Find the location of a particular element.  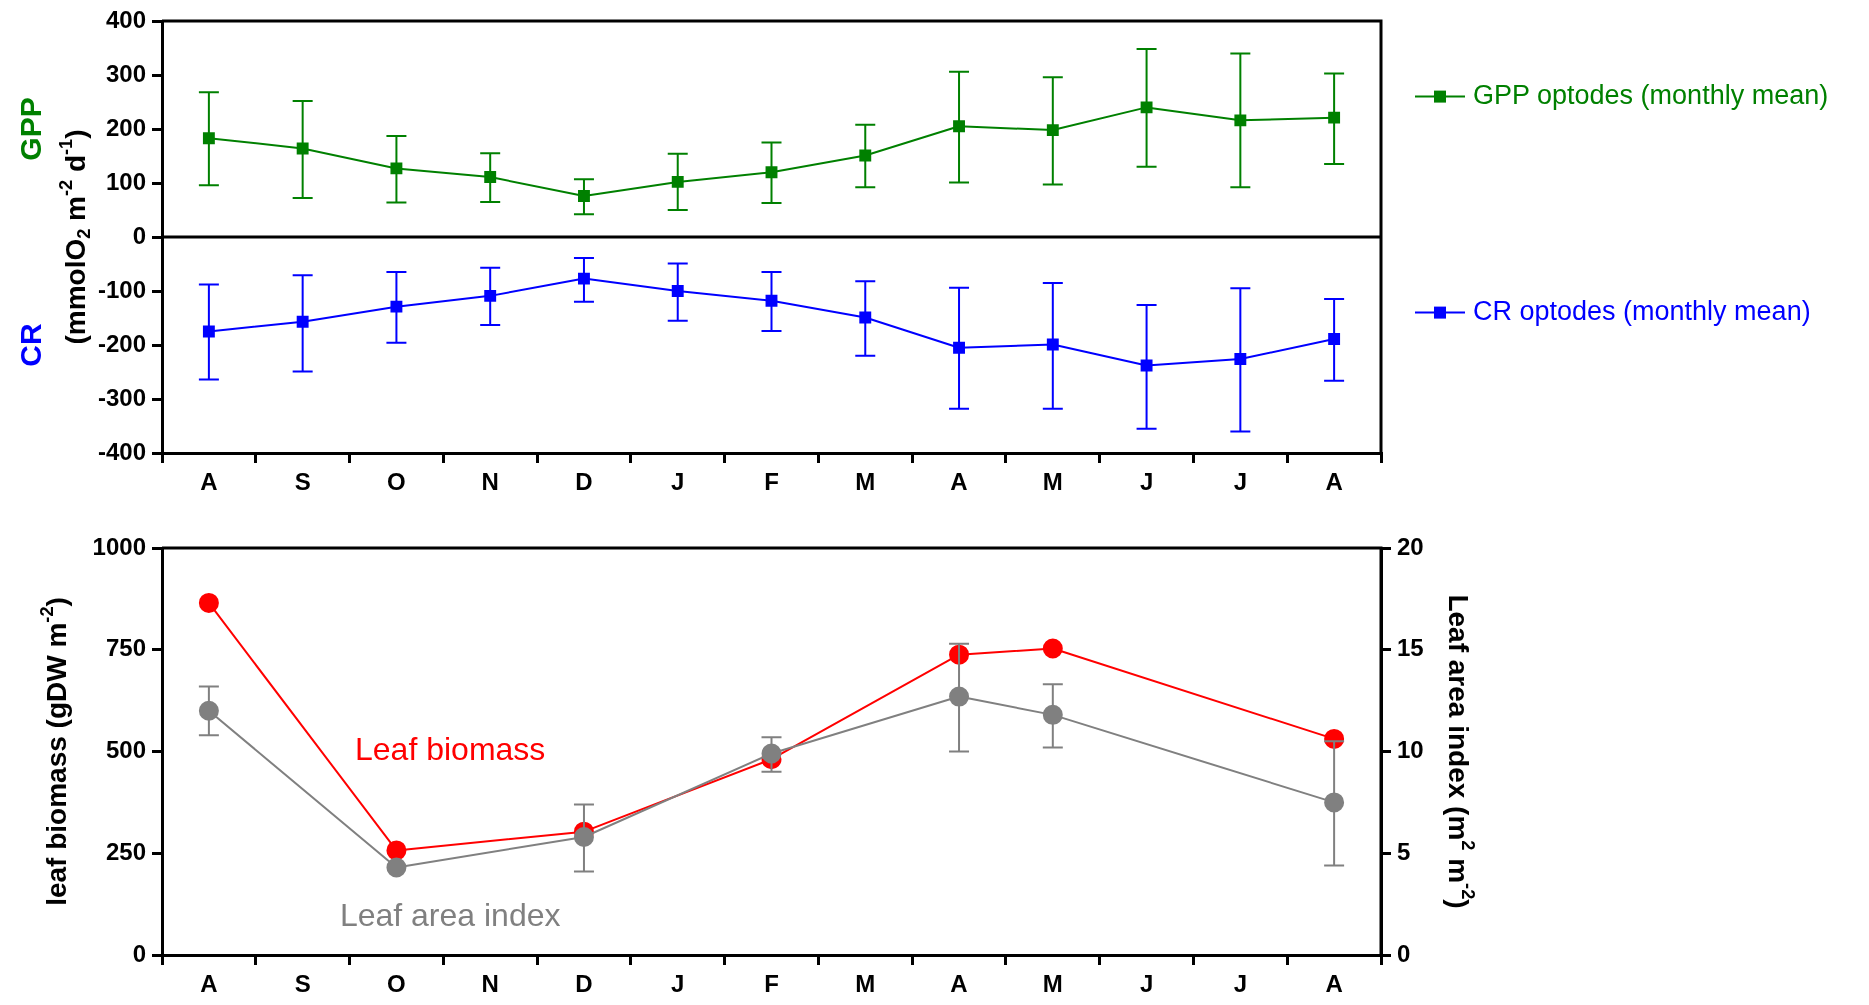

y-axis-title: leaf biomass (gDW m-2) is located at coordinates (54, 751).